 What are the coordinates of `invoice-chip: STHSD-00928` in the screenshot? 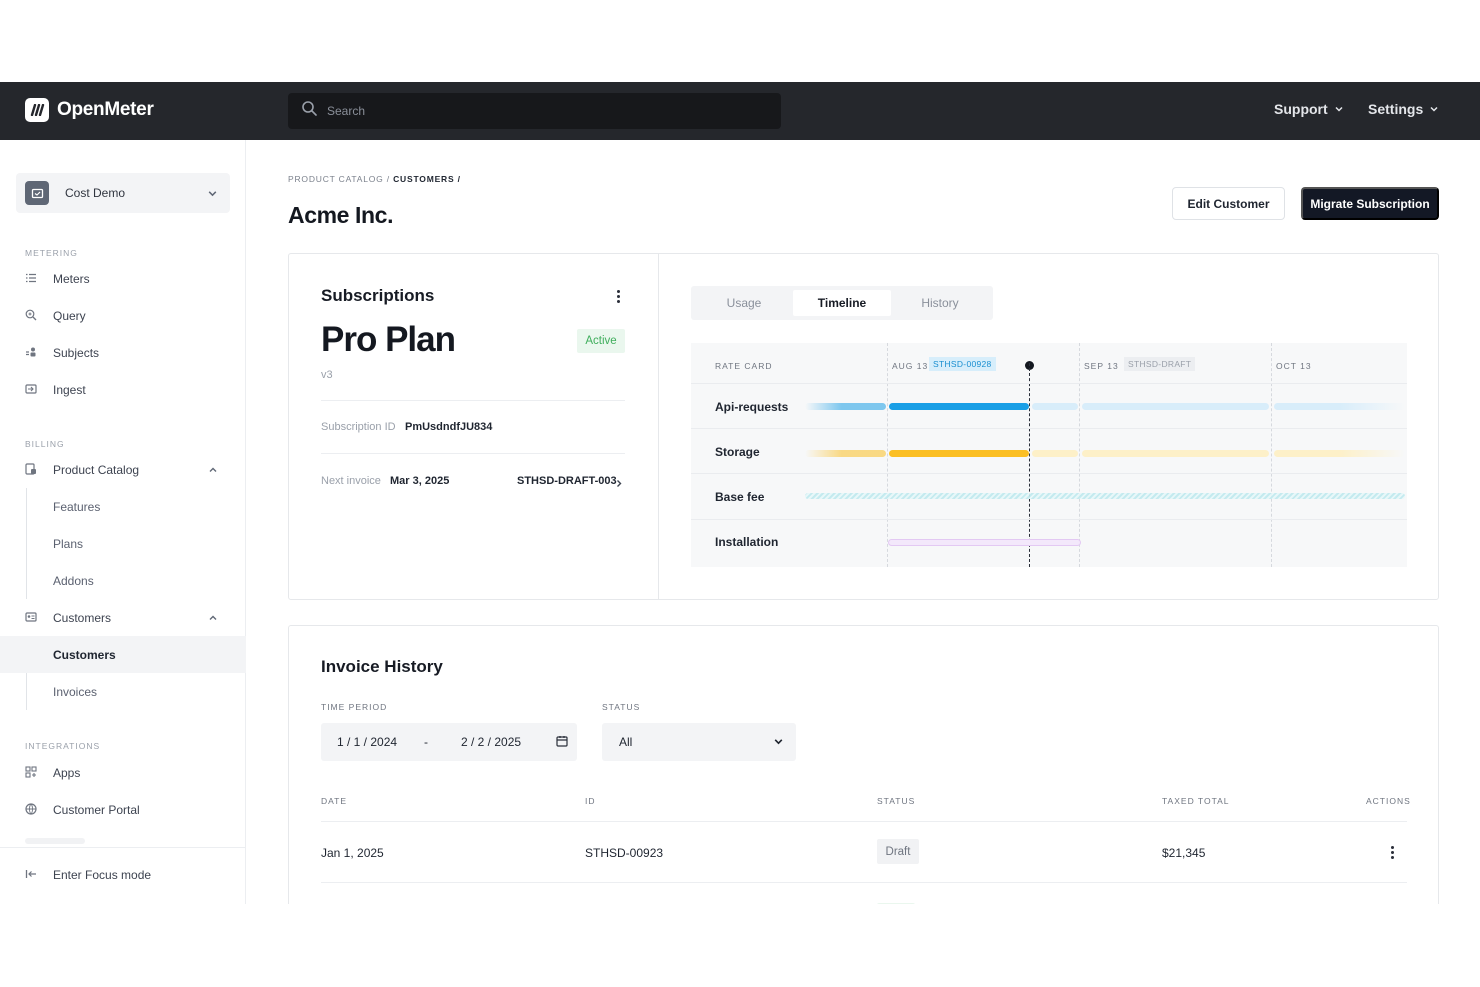 It's located at (962, 364).